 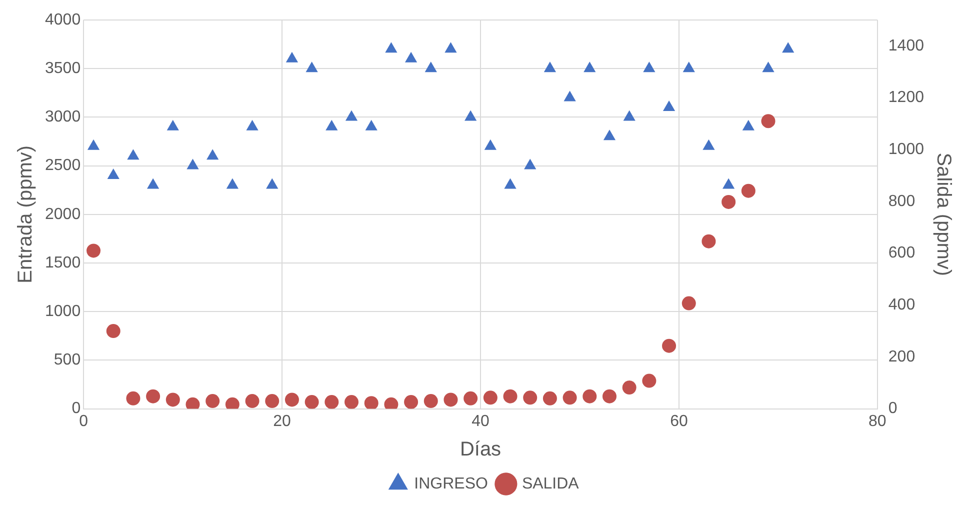 What do you see at coordinates (481, 421) in the screenshot?
I see `x-tick-label: 40` at bounding box center [481, 421].